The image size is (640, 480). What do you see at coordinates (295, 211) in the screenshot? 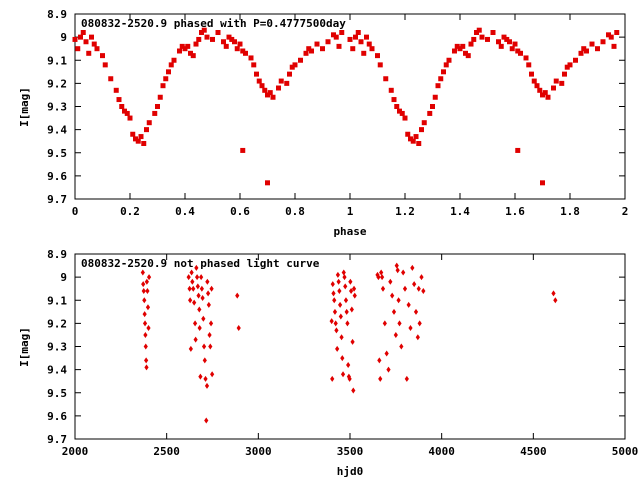
I see `x-tick-label: 0.8` at bounding box center [295, 211].